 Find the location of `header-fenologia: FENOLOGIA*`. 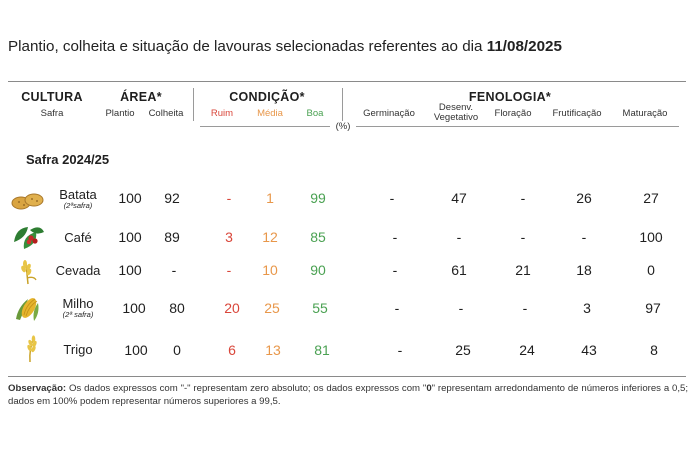

header-fenologia: FENOLOGIA* is located at coordinates (510, 97).